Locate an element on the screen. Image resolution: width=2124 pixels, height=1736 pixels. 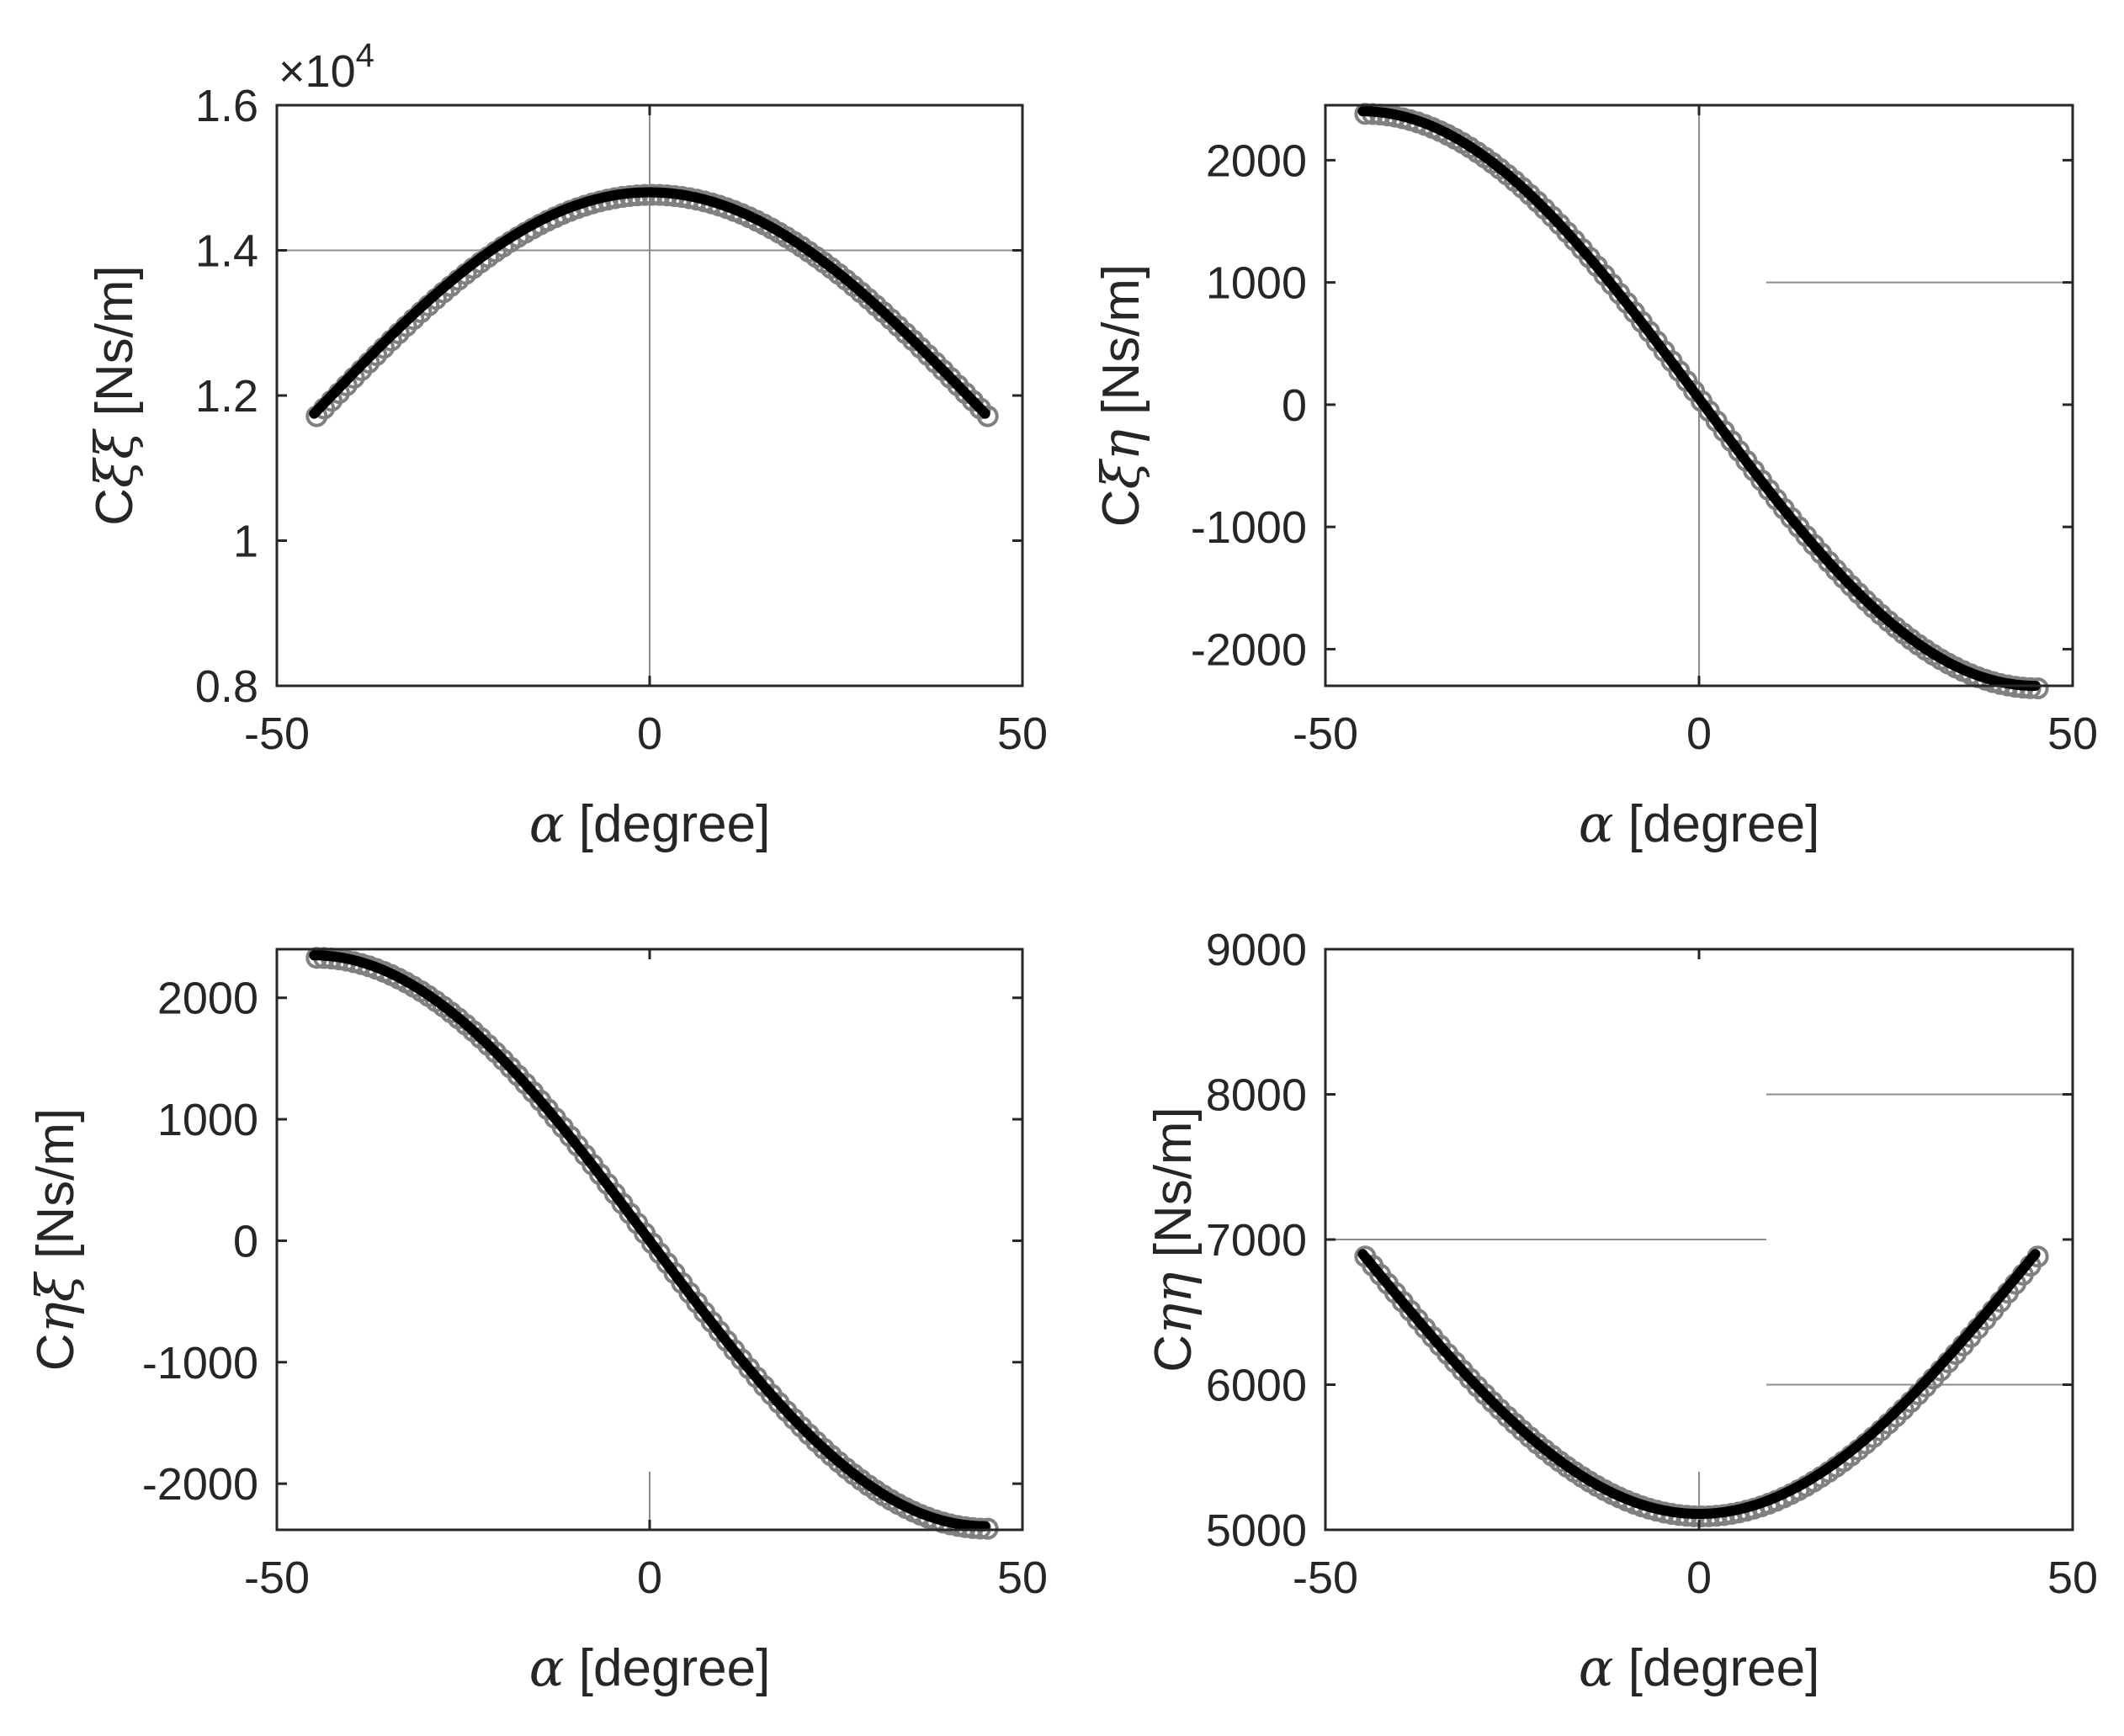
y-axis-label: Cηξ [Ns/m] is located at coordinates (55, 1239).